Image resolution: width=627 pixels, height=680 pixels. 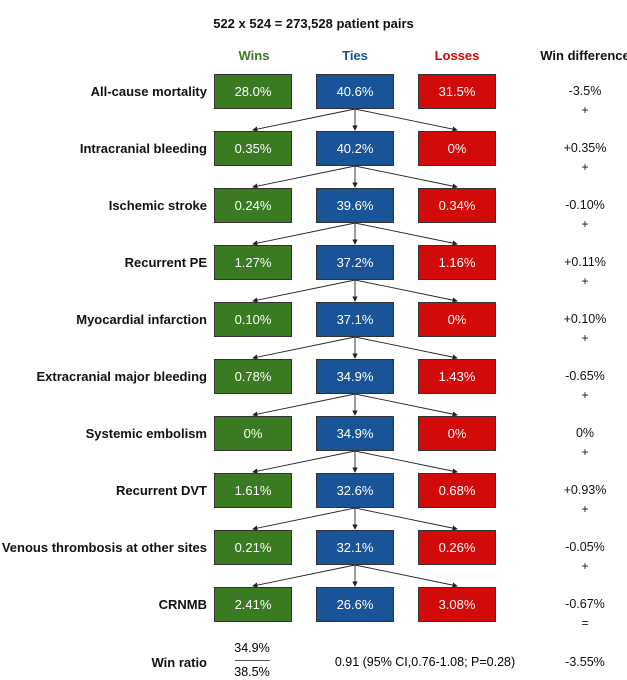 I want to click on losses-box: 1.16%, so click(x=457, y=262).